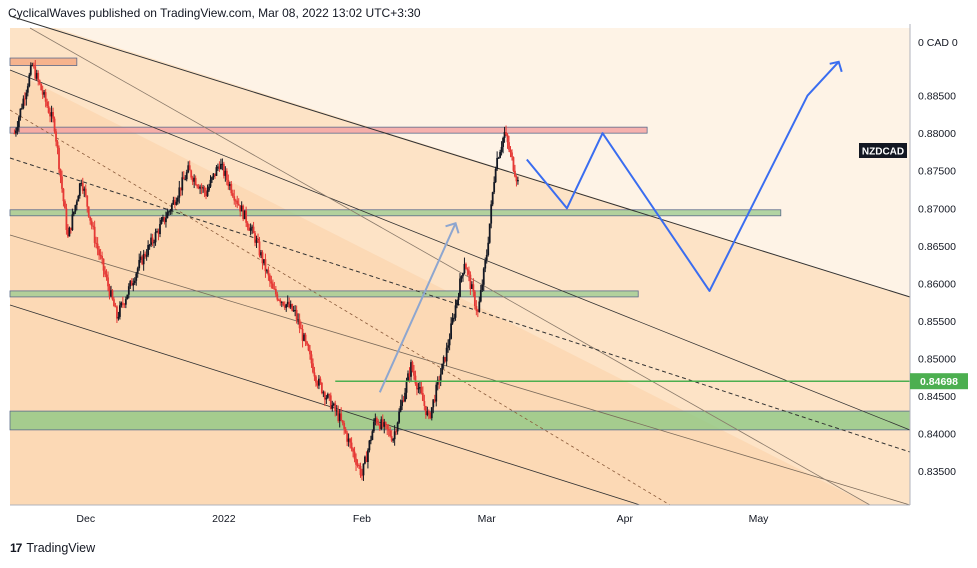 This screenshot has height=568, width=977. Describe the element at coordinates (836, 66) in the screenshot. I see `projection-arrow-head` at that location.